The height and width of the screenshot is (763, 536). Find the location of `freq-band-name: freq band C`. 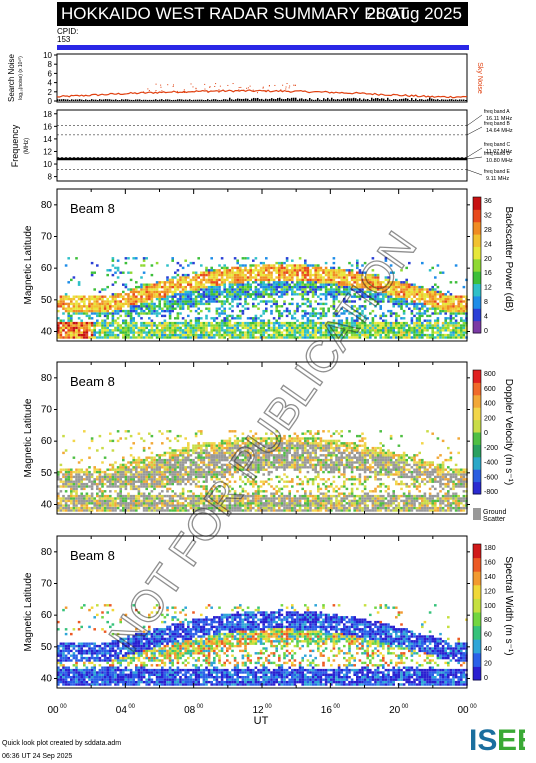

freq-band-name: freq band C is located at coordinates (497, 145).